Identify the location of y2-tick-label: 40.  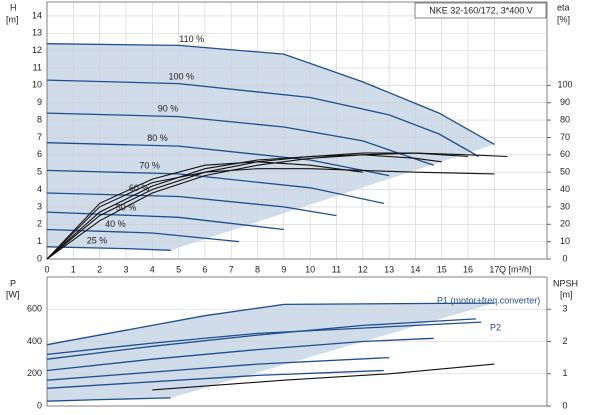
(565, 189).